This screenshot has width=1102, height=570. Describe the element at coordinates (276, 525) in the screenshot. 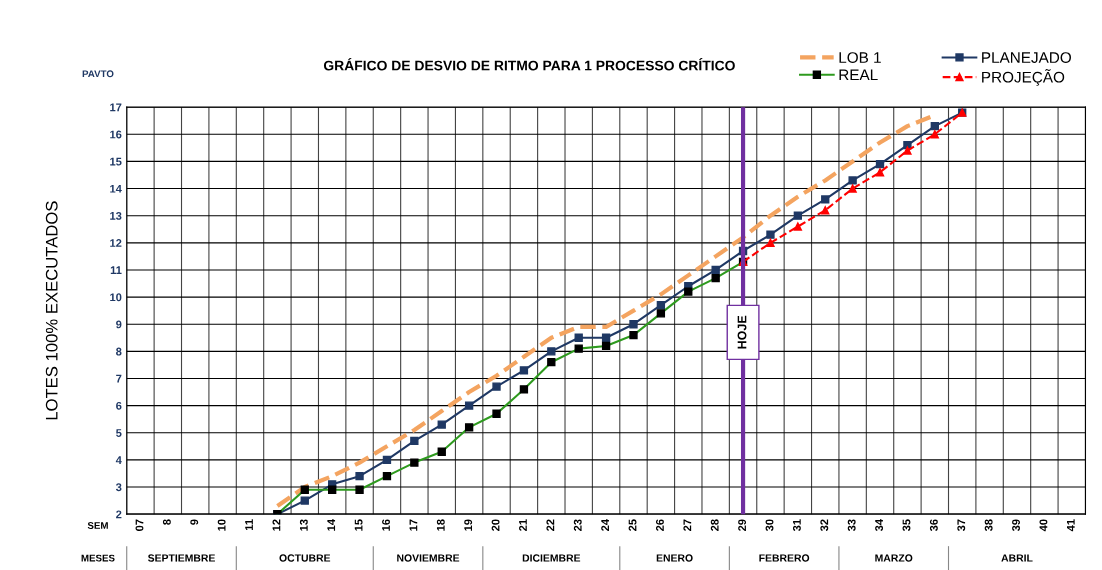

I see `x-tick-label: 12` at that location.